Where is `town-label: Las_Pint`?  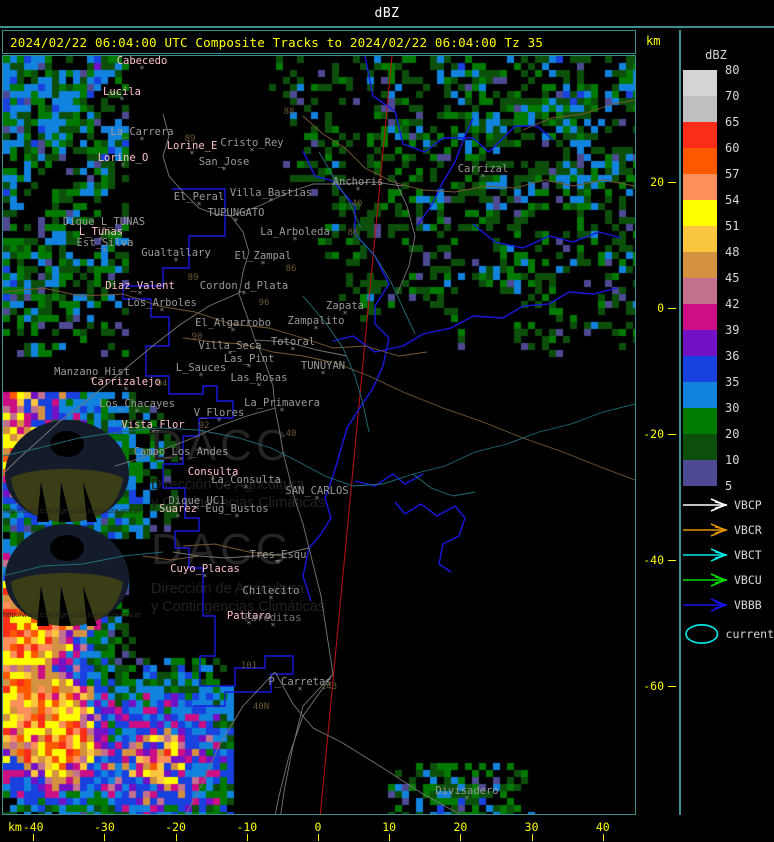
town-label: Las_Pint is located at coordinates (249, 359).